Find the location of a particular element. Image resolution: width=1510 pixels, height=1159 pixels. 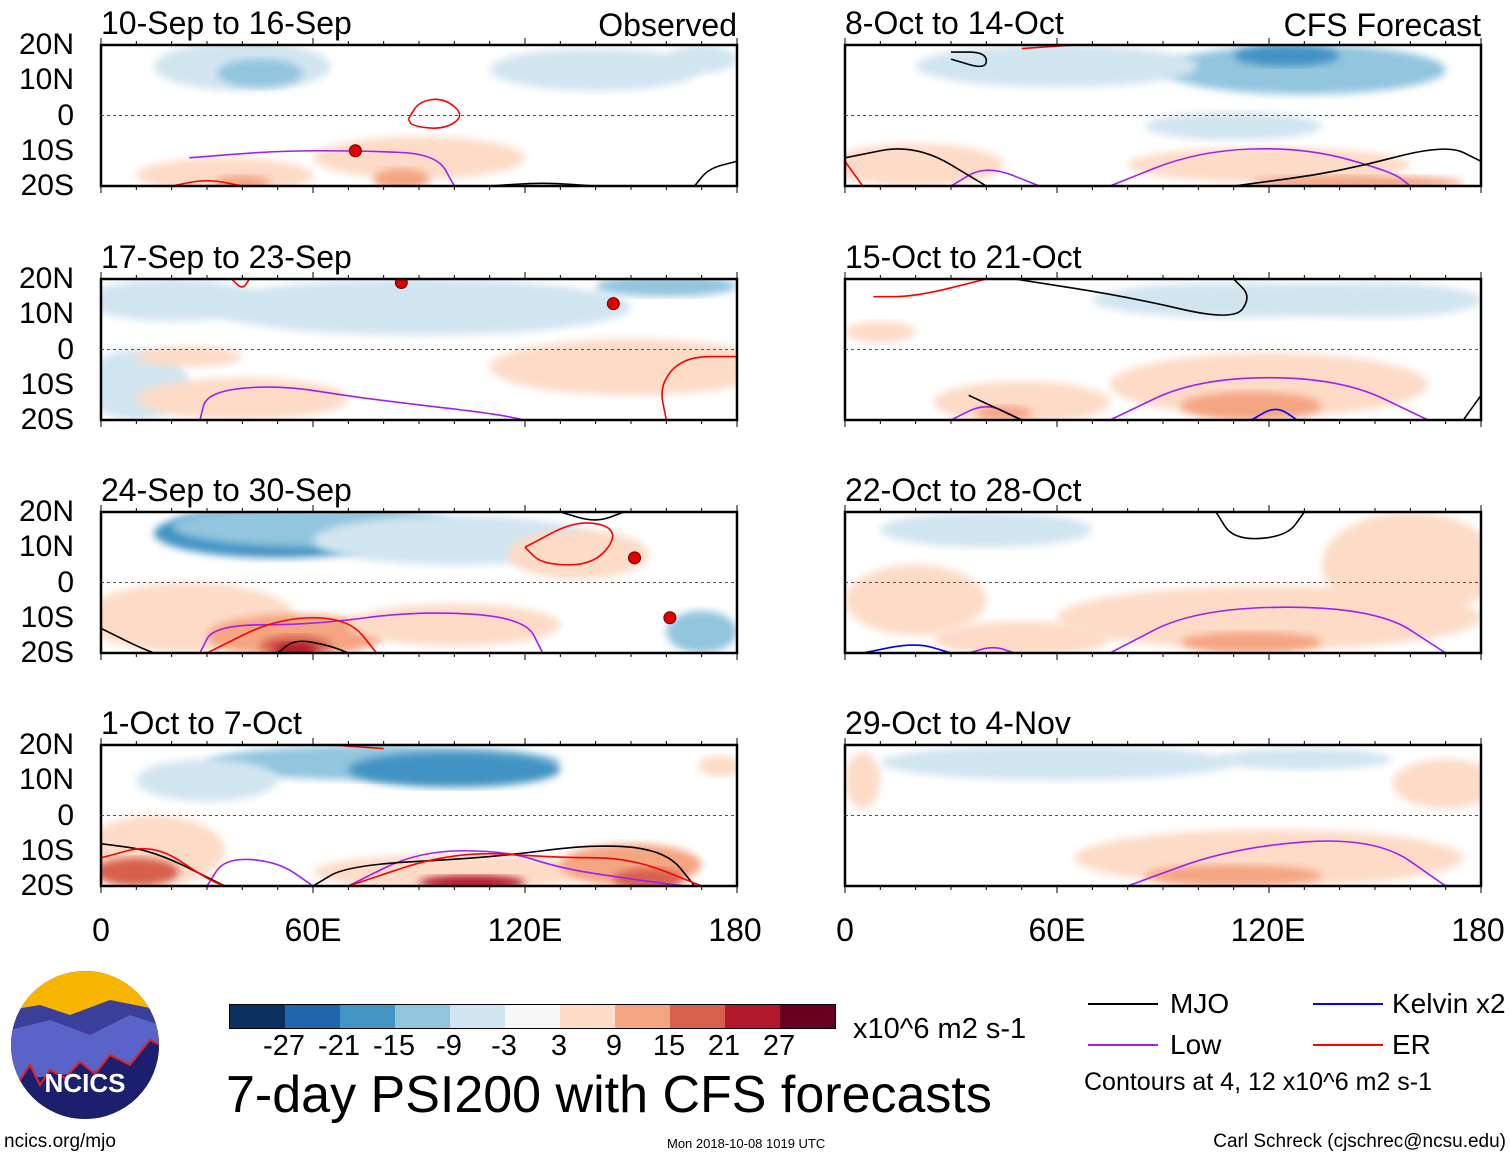

colorbar is located at coordinates (532, 1016).